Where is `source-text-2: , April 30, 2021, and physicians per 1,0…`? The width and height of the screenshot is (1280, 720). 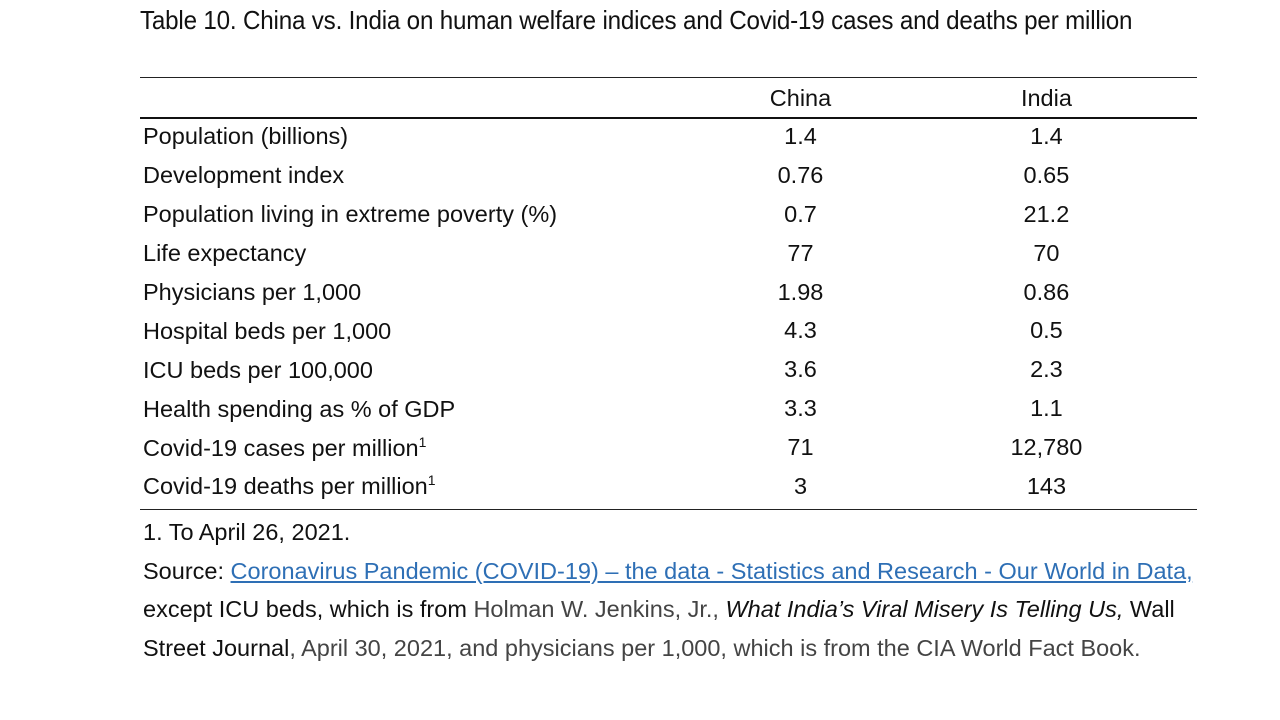
source-text-2: , April 30, 2021, and physicians per 1,0… is located at coordinates (715, 647).